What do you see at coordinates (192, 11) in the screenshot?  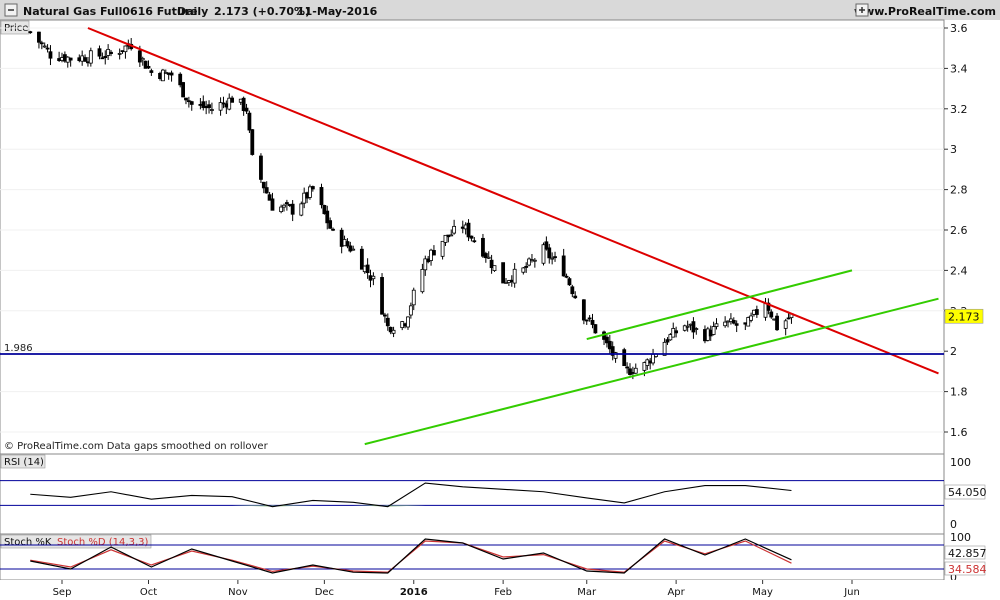 I see `timeframe-label: Daily` at bounding box center [192, 11].